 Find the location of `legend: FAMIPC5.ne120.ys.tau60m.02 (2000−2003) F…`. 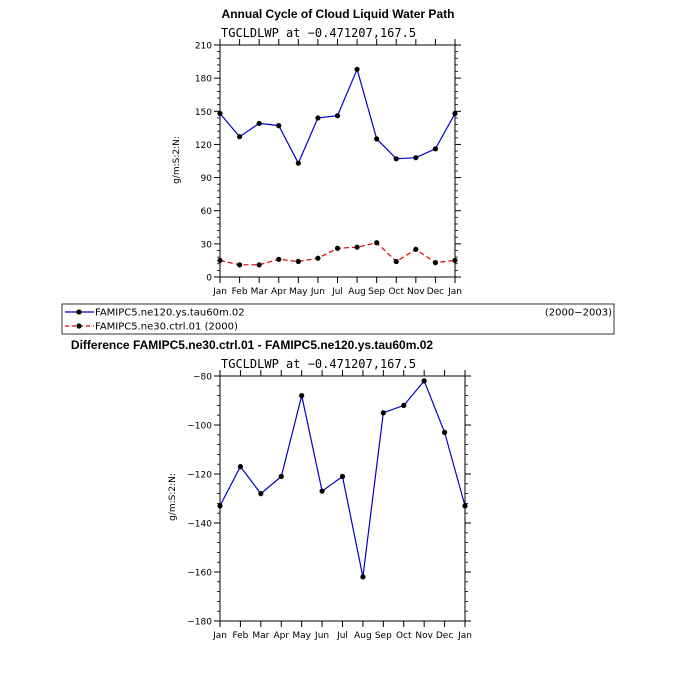

legend: FAMIPC5.ne120.ys.tau60m.02 (2000−2003) F… is located at coordinates (338, 319).